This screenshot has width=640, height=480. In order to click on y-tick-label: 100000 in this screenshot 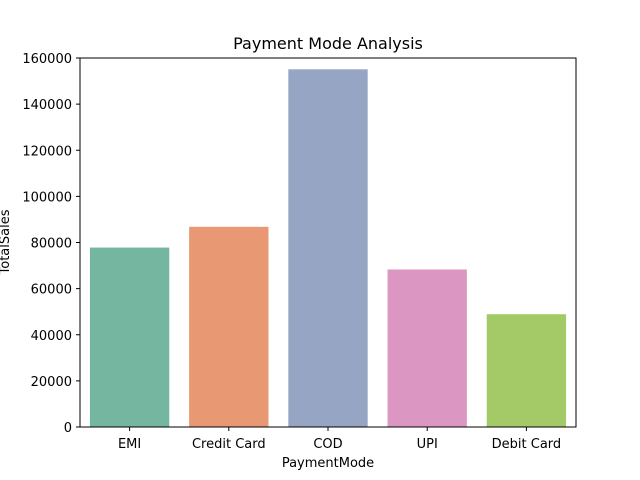, I will do `click(47, 197)`.